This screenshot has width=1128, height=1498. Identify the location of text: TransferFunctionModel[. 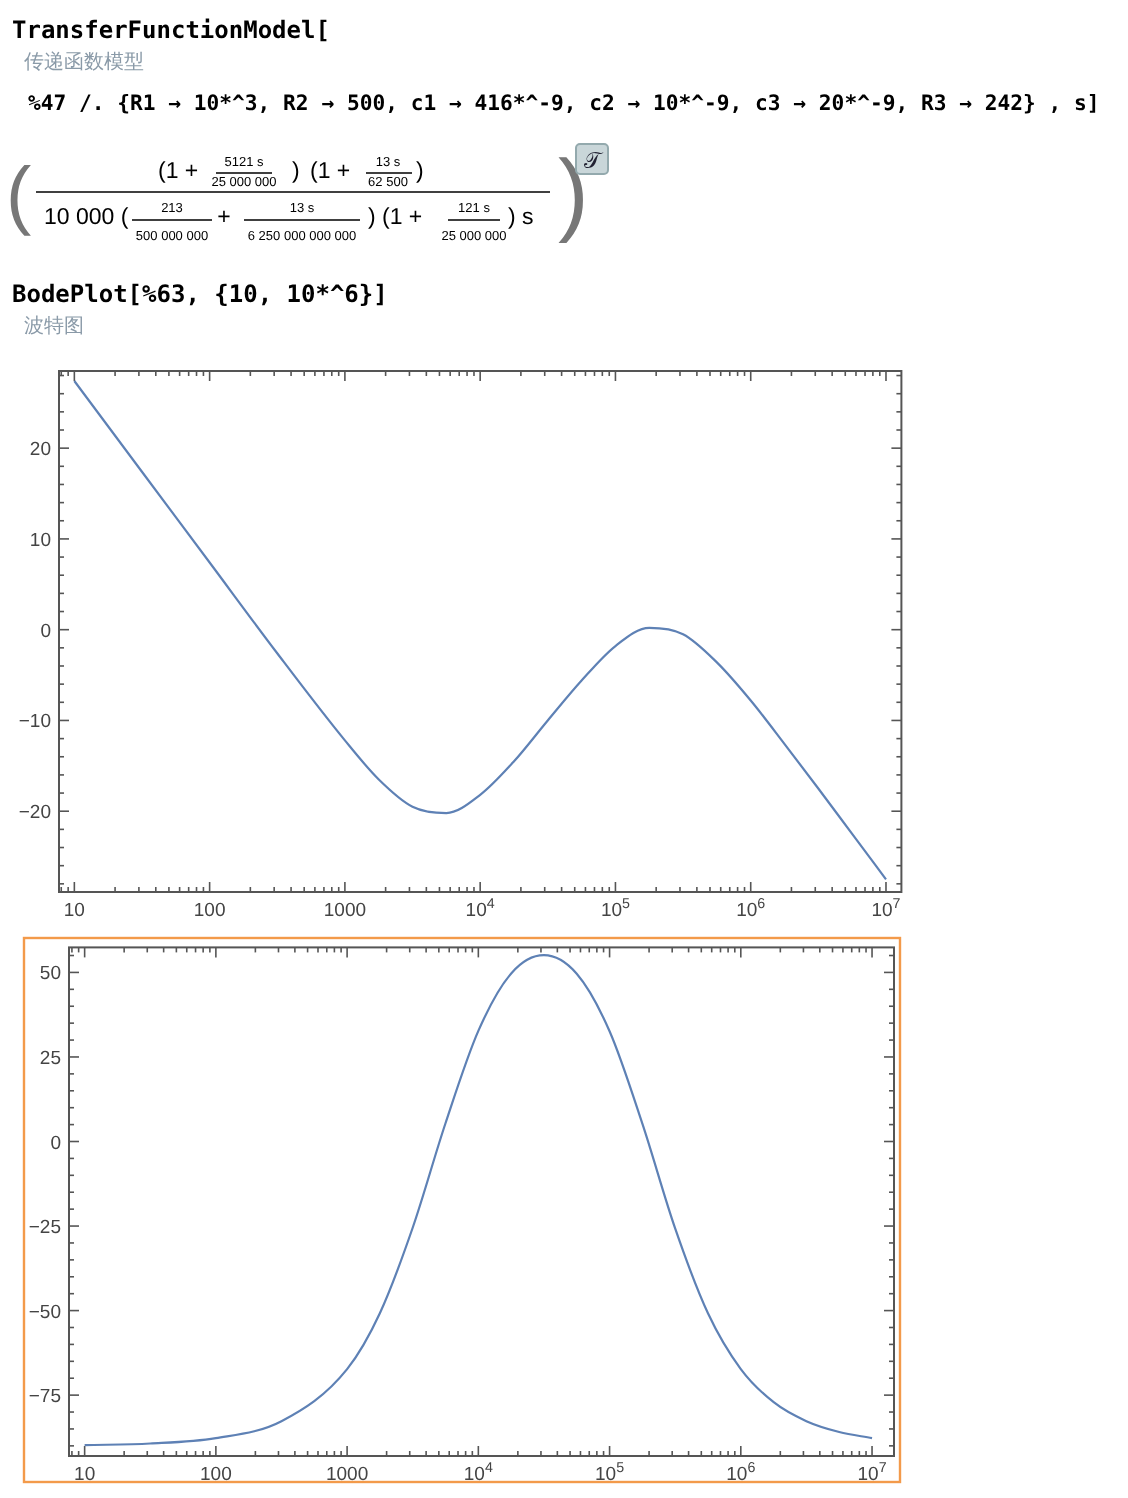
(171, 30).